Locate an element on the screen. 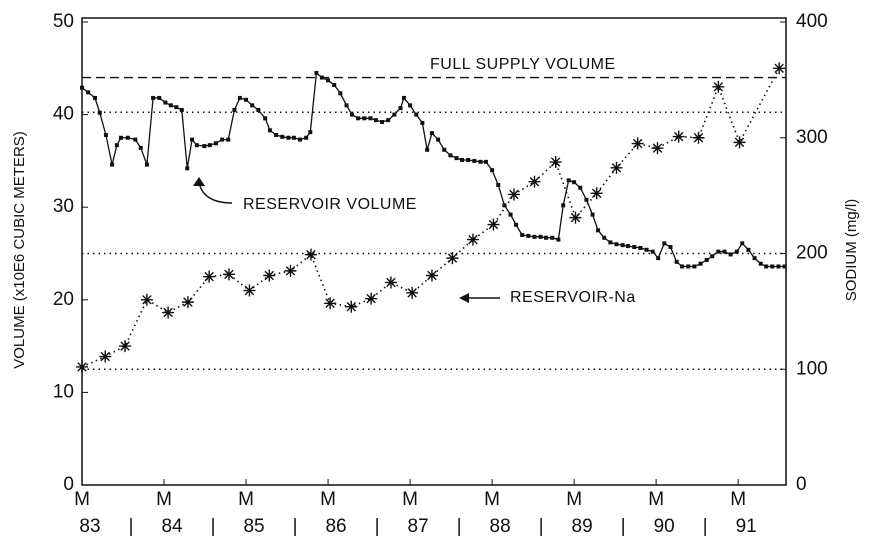 The width and height of the screenshot is (879, 544). sodium-annotation: RESERVOIR-Na is located at coordinates (573, 297).